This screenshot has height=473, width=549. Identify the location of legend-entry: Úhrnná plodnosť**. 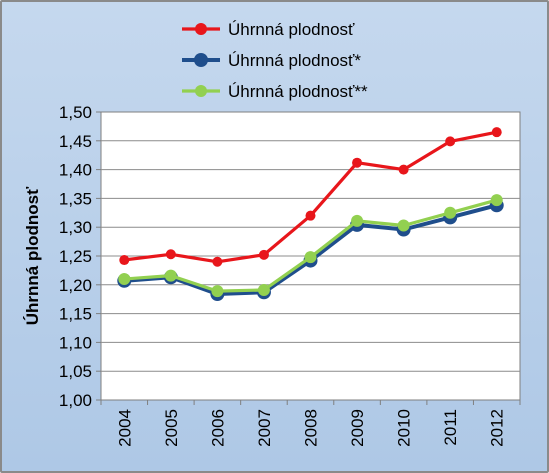
(275, 91).